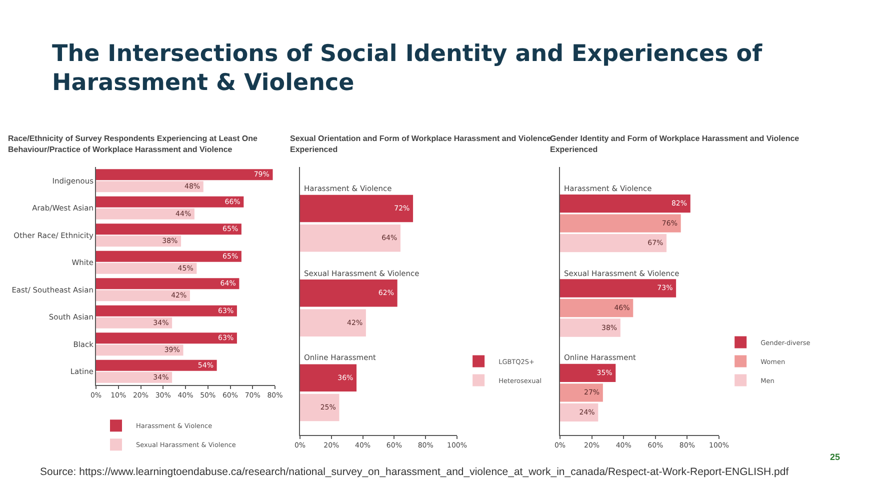 The height and width of the screenshot is (497, 876). What do you see at coordinates (835, 457) in the screenshot?
I see `text: 25` at bounding box center [835, 457].